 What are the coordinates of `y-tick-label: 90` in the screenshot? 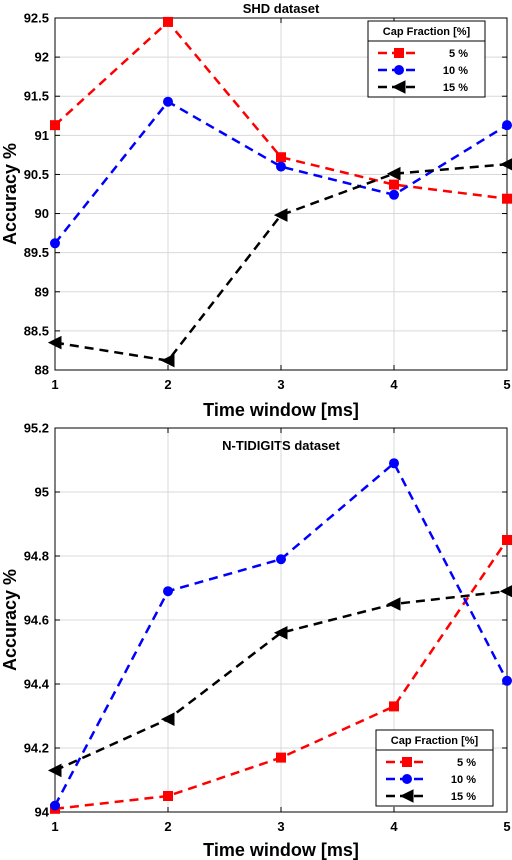 It's located at (42, 213).